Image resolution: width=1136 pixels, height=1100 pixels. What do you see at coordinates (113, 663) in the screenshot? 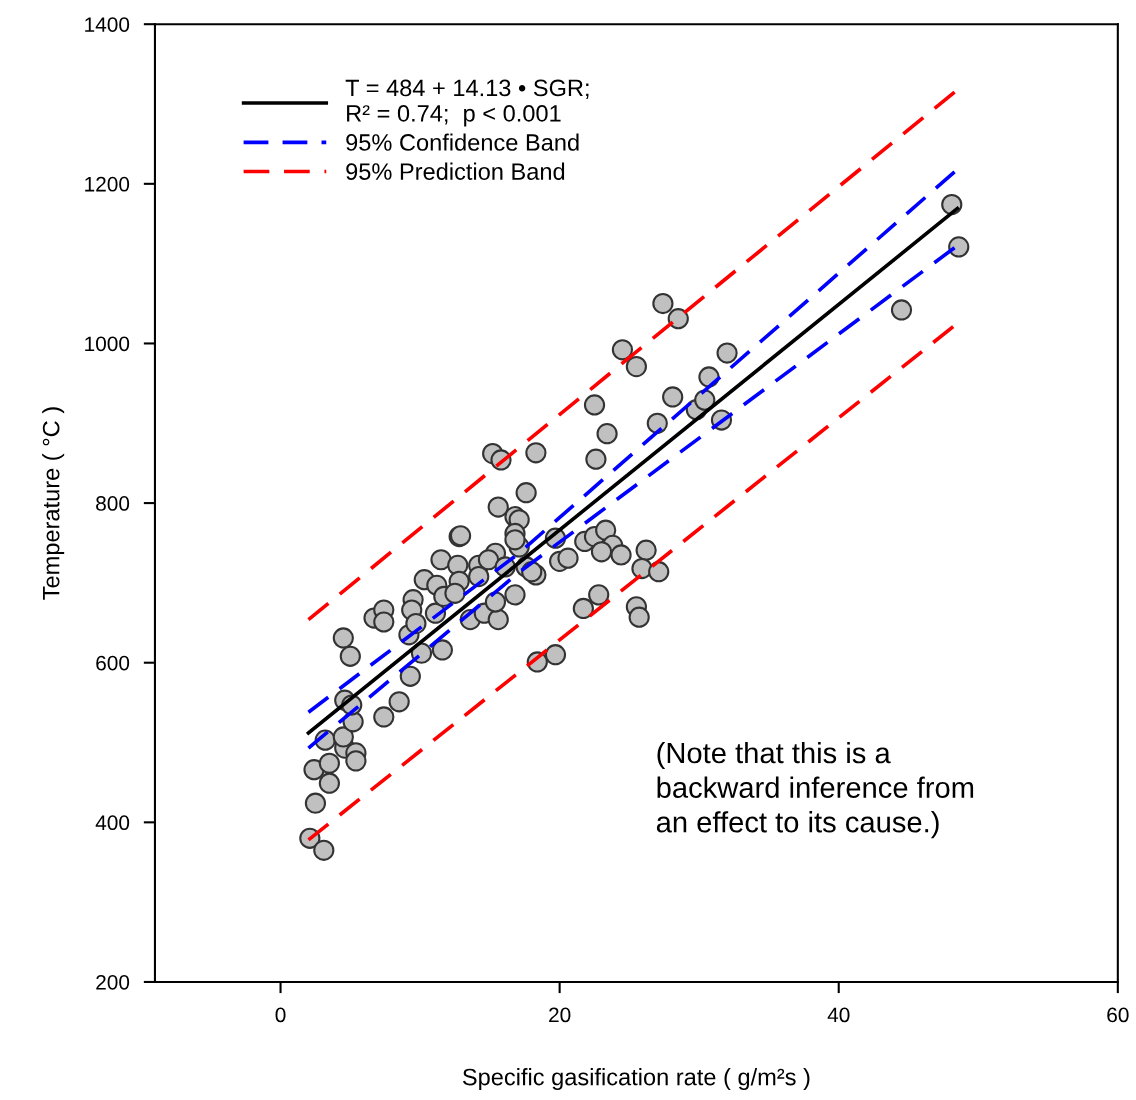
I see `y-tick-label: 600` at bounding box center [113, 663].